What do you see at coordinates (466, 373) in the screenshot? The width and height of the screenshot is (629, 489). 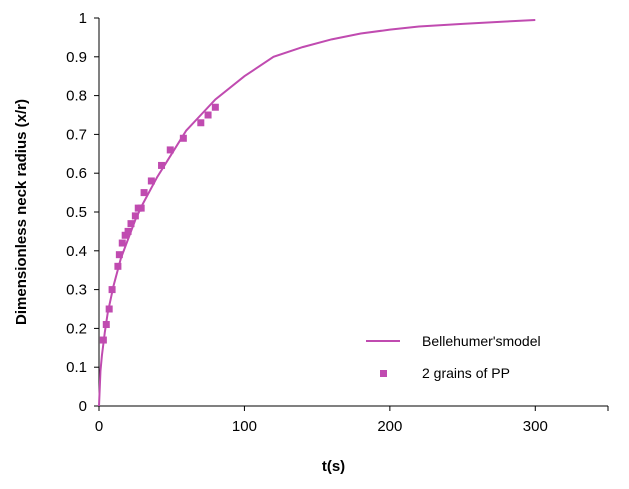 I see `legend-label-data: 2 grains of PP` at bounding box center [466, 373].